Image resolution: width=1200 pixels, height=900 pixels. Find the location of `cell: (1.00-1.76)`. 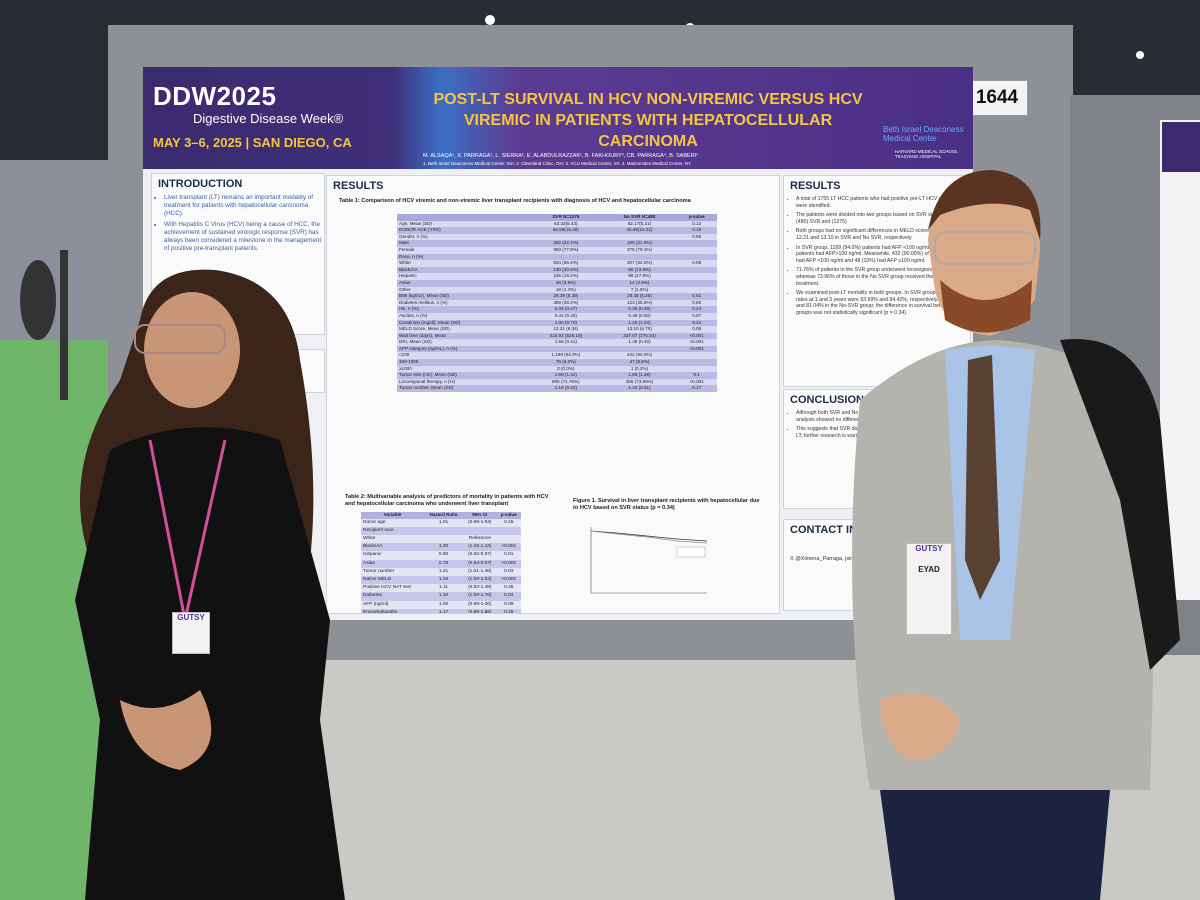

cell: (1.00-1.76) is located at coordinates (480, 596).